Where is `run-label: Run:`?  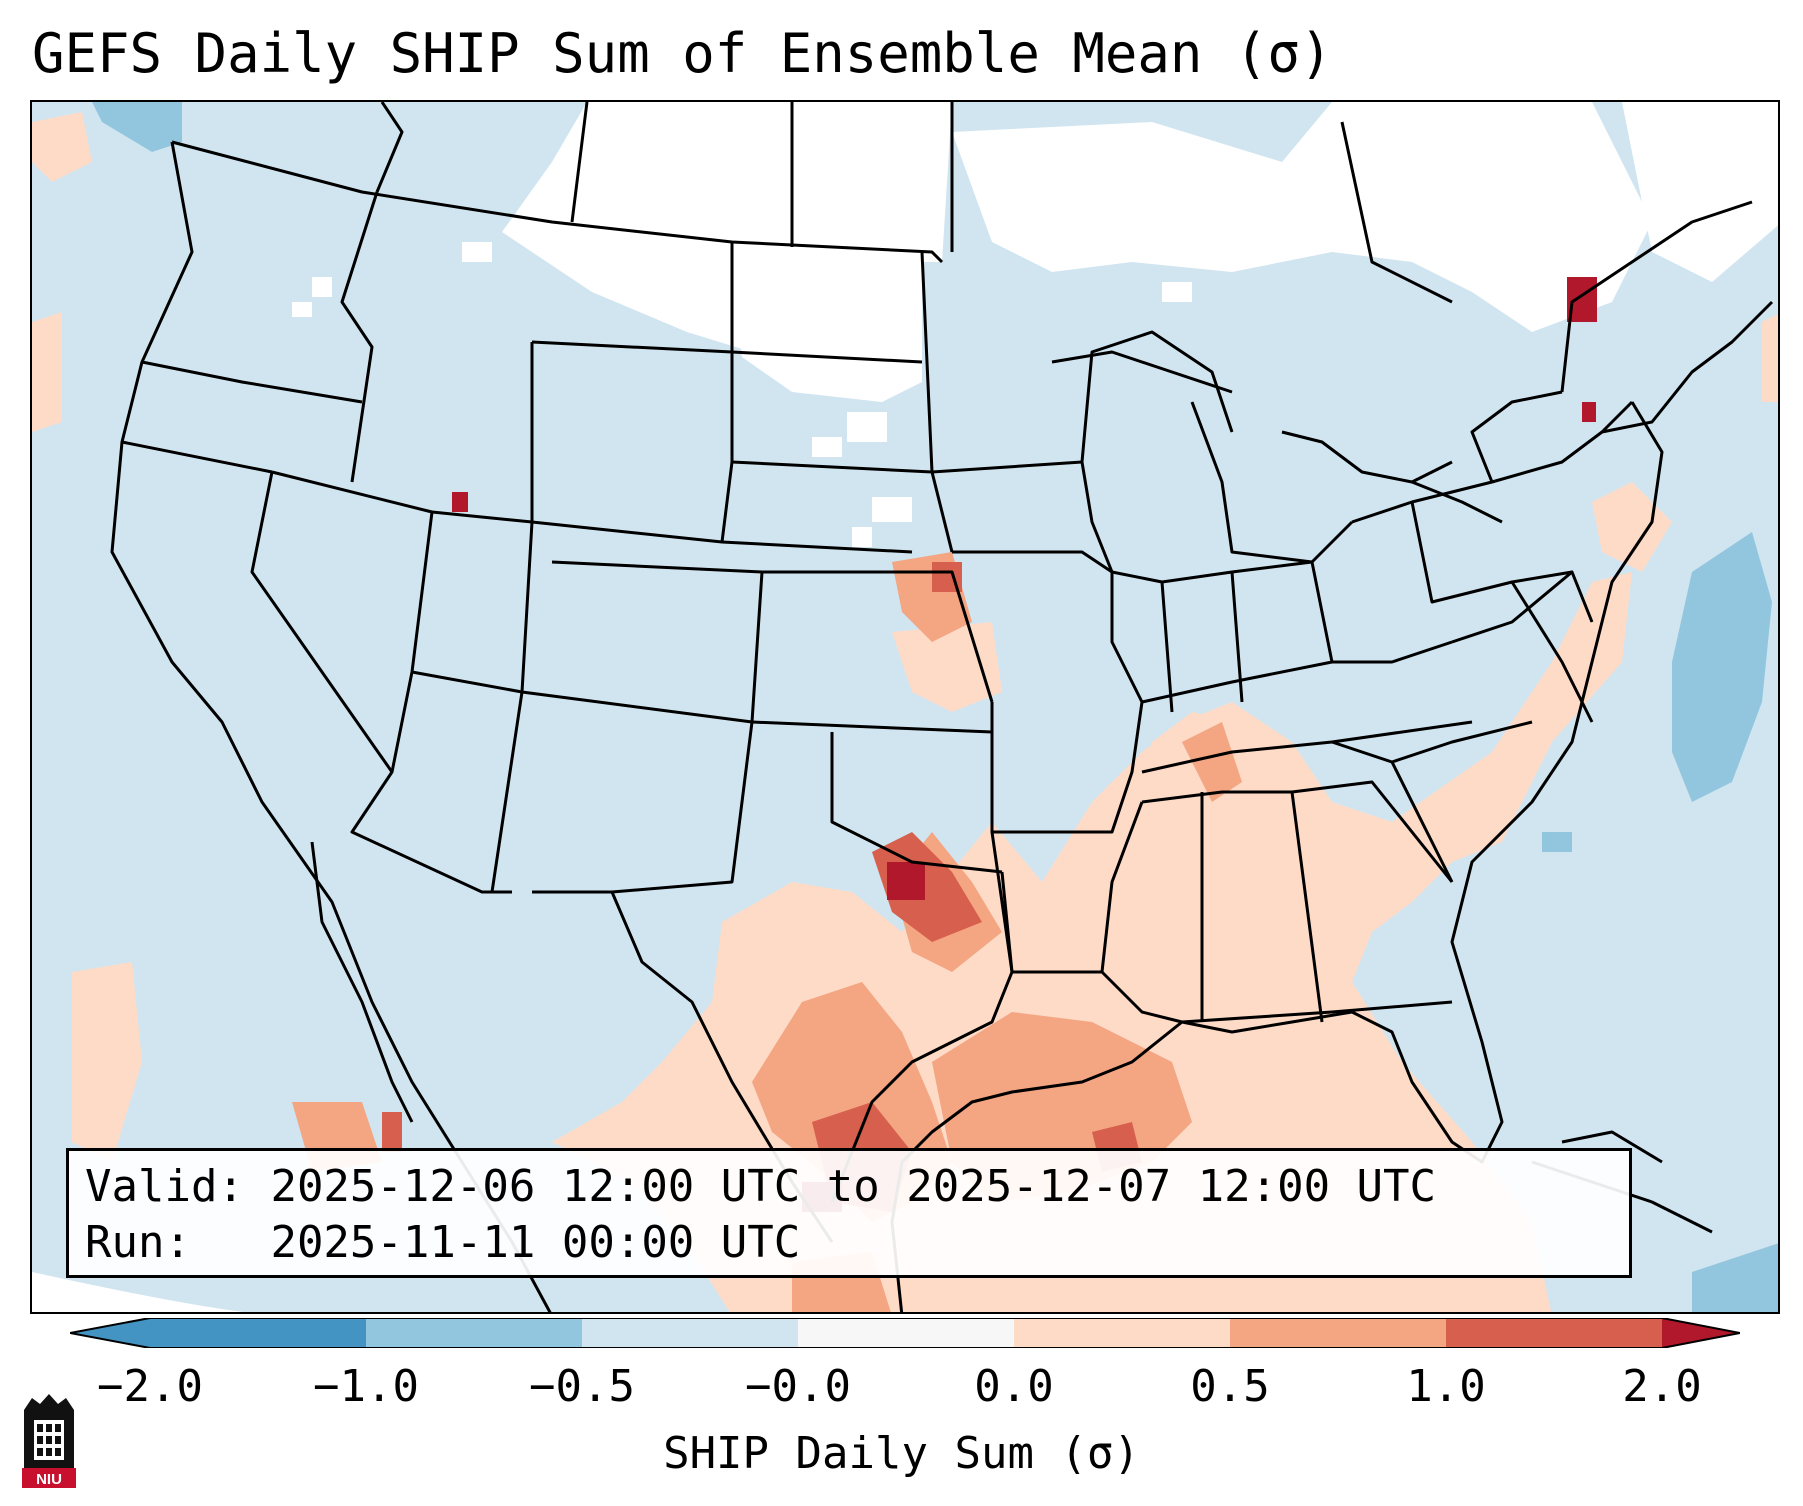 run-label: Run: is located at coordinates (138, 1242).